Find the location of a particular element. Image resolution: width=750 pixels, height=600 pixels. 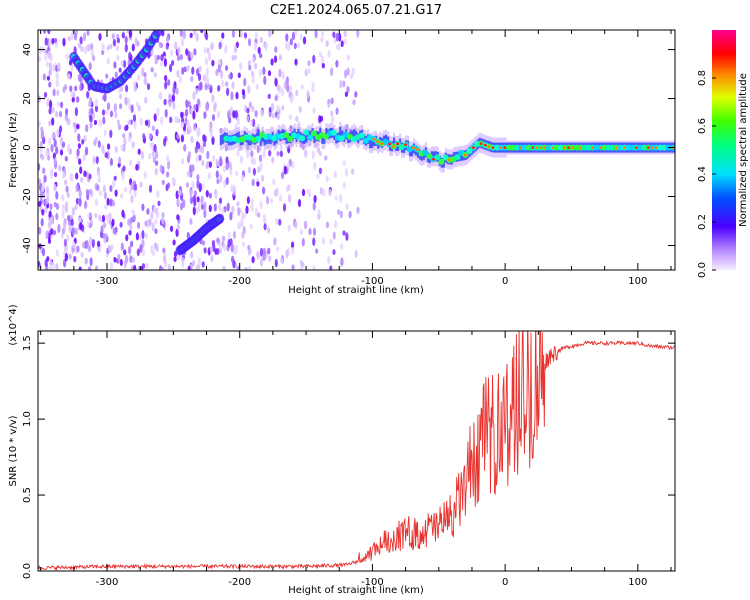

track-core is located at coordinates (361, 135).